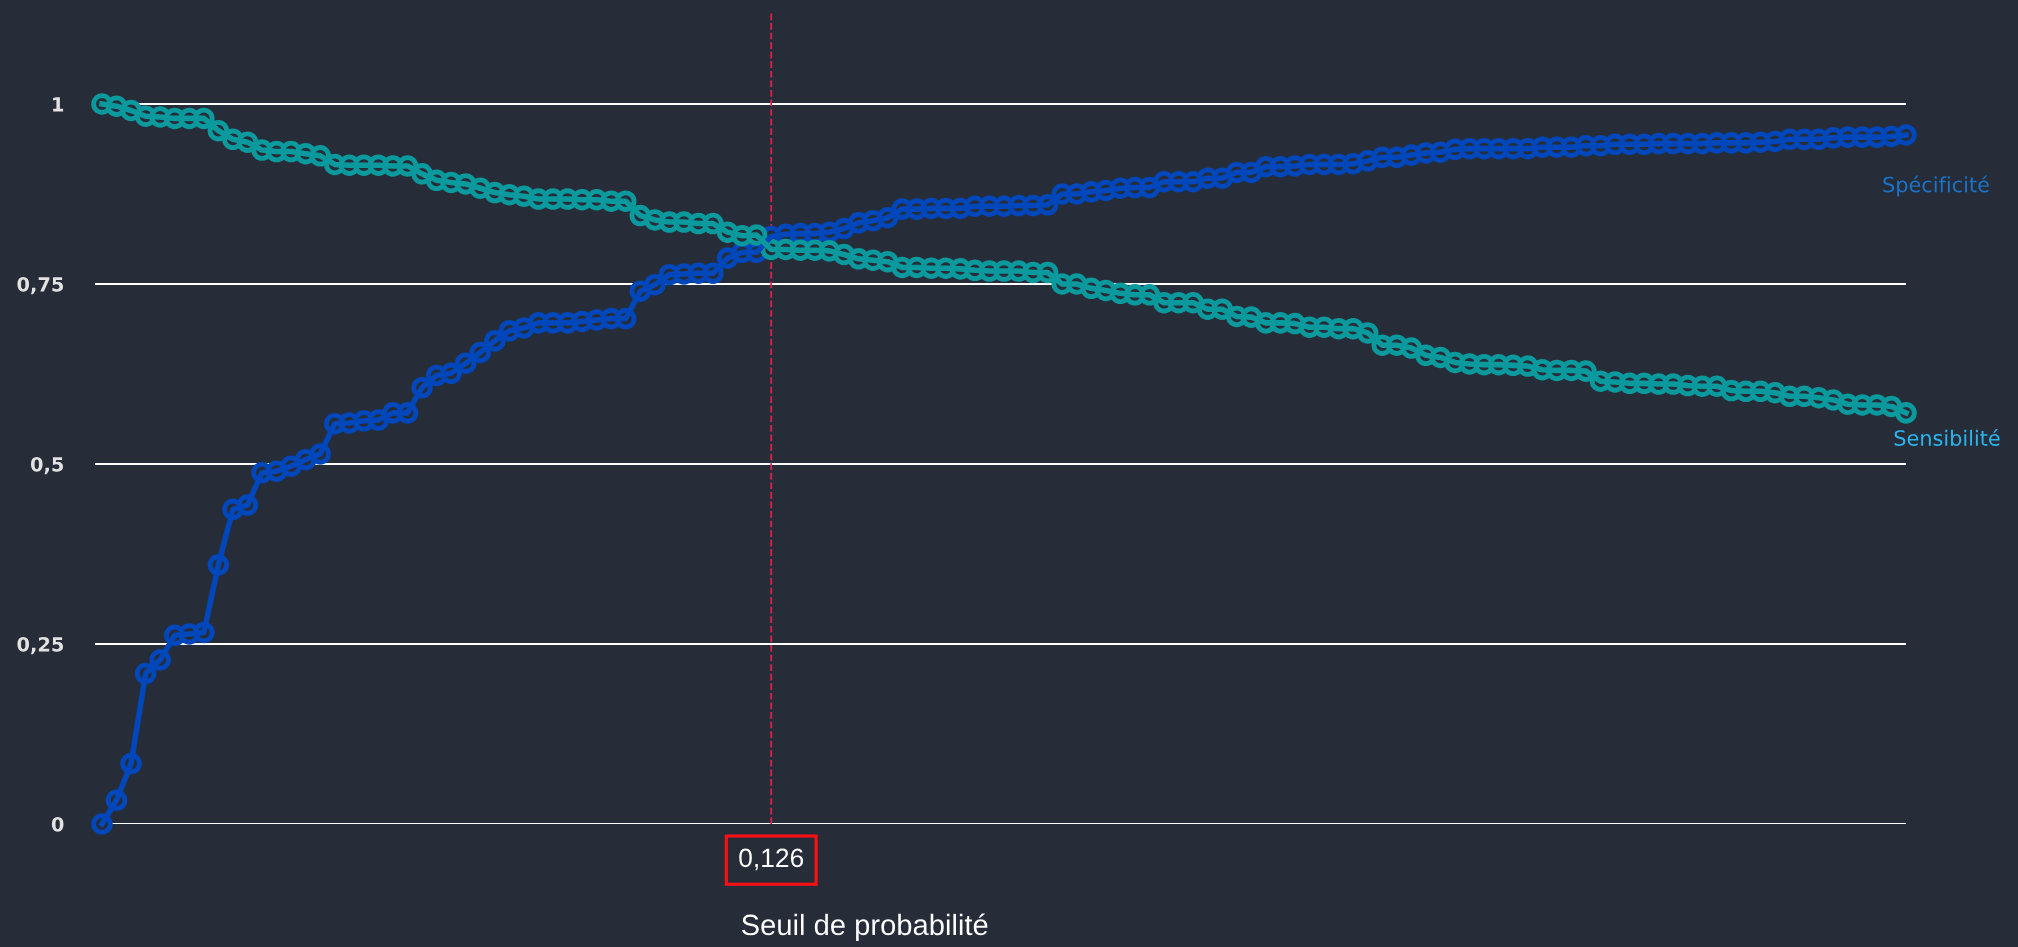  Describe the element at coordinates (40, 285) in the screenshot. I see `y-tick-label: 0,75` at that location.